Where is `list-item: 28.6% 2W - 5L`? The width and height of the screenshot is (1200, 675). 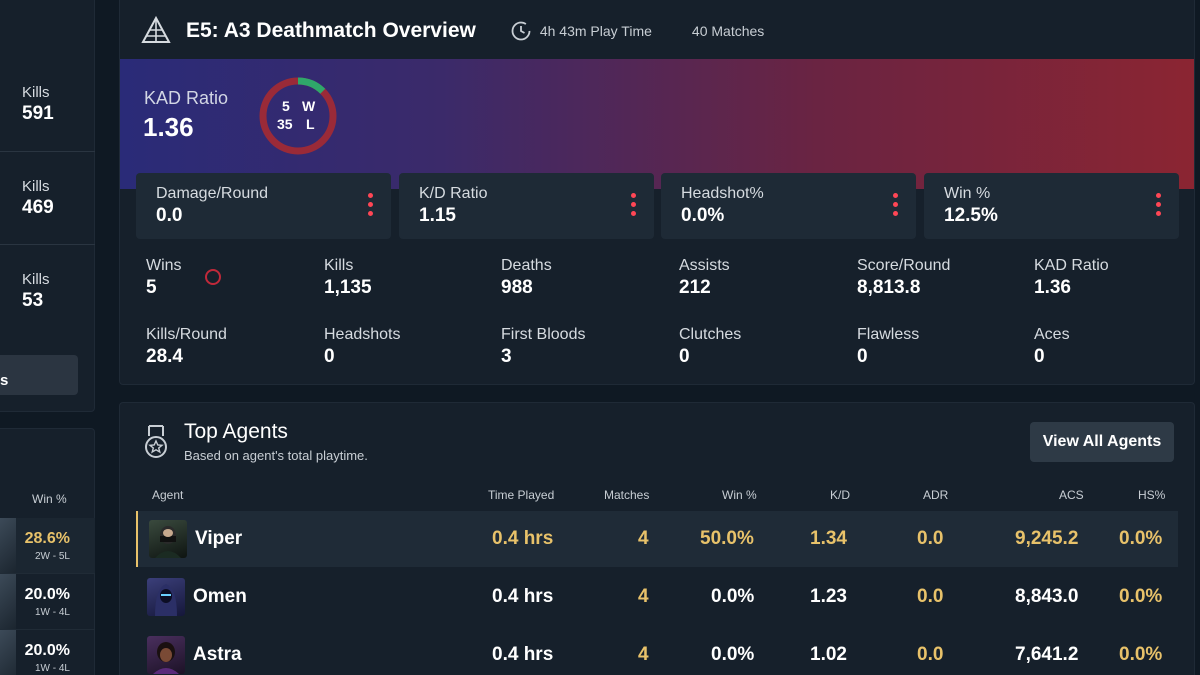 list-item: 28.6% 2W - 5L is located at coordinates (47, 546).